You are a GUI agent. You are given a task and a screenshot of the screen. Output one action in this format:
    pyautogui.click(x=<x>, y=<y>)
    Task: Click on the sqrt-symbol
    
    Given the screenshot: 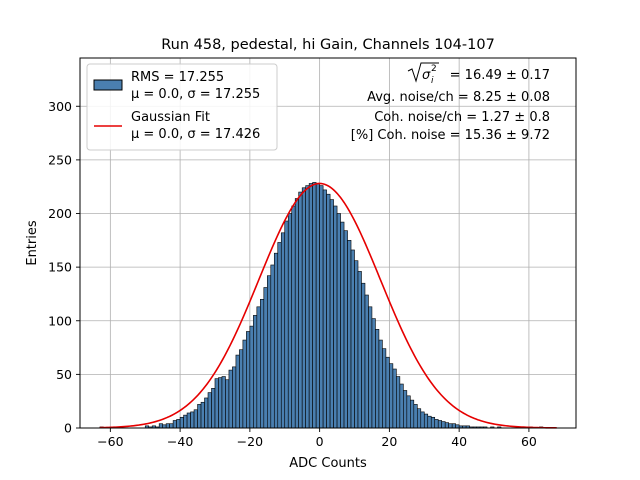 What is the action you would take?
    pyautogui.click(x=423, y=72)
    